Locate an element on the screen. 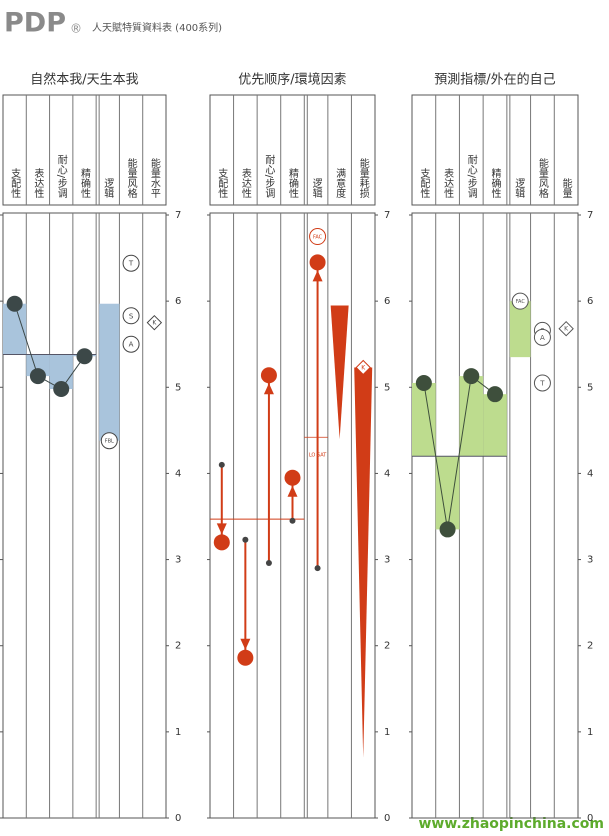 This screenshot has height=836, width=609. marker-label: S is located at coordinates (131, 316).